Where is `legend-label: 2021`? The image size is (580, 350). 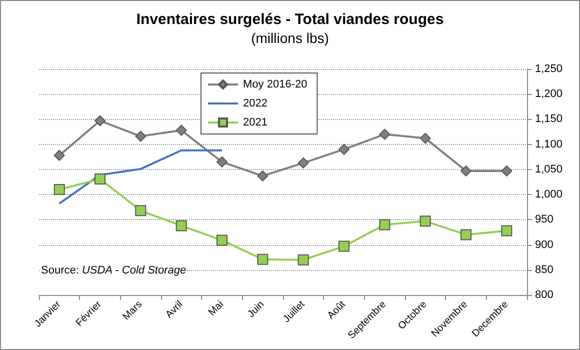
legend-label: 2021 is located at coordinates (255, 122).